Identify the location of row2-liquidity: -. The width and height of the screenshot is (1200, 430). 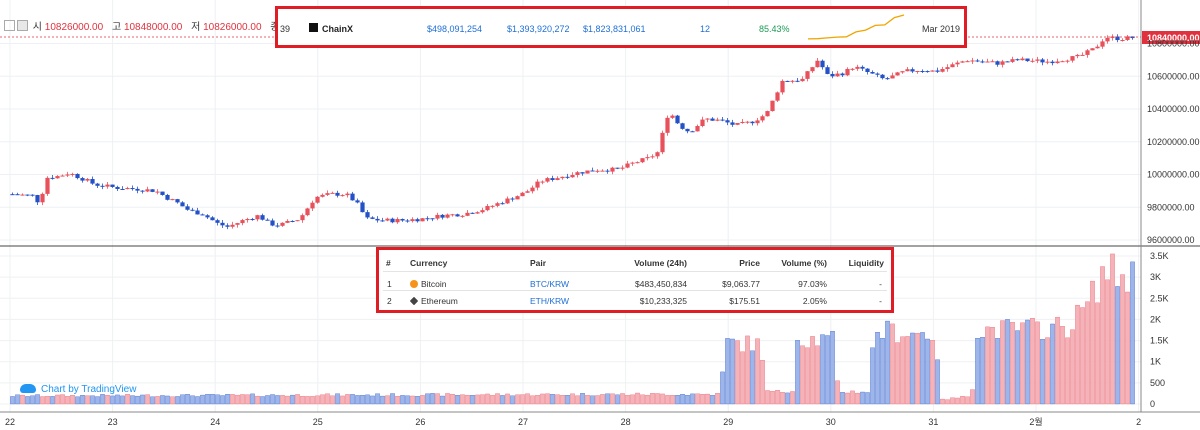
(880, 301).